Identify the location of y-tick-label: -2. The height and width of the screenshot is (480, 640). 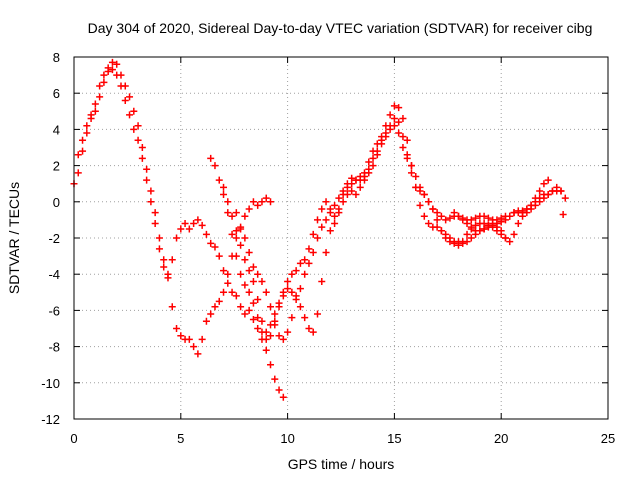
(54, 238).